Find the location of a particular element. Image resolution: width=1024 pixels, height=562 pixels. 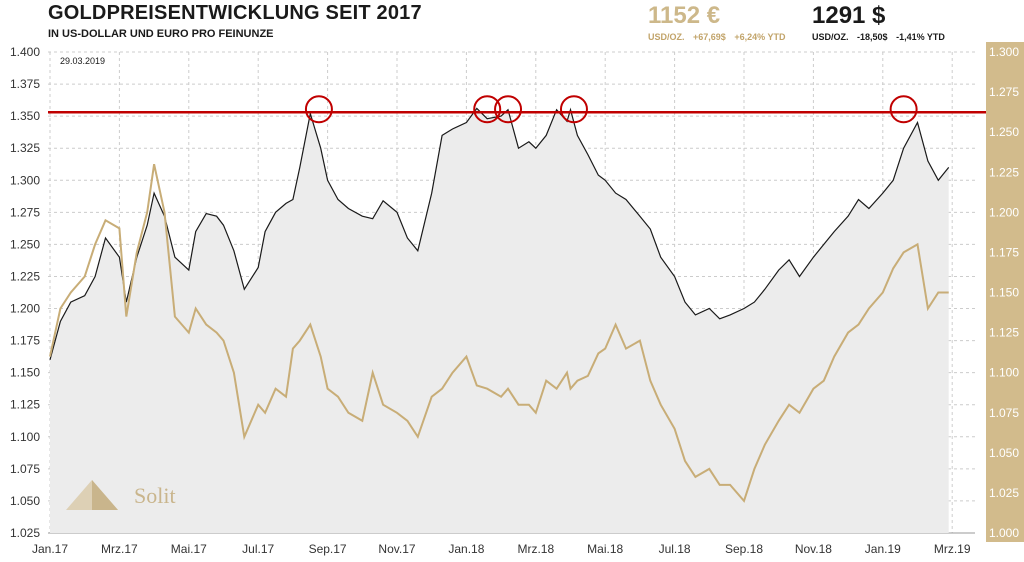

eur-unit: USD/OZ. is located at coordinates (666, 37).